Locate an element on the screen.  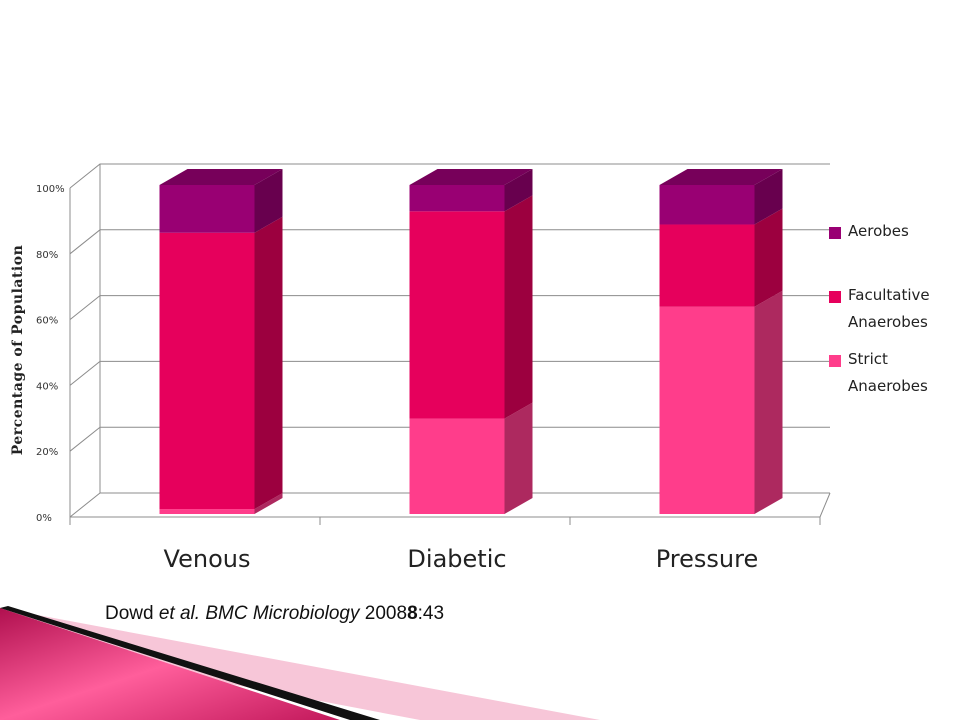
ribbon-dark-band is located at coordinates (190, 663).